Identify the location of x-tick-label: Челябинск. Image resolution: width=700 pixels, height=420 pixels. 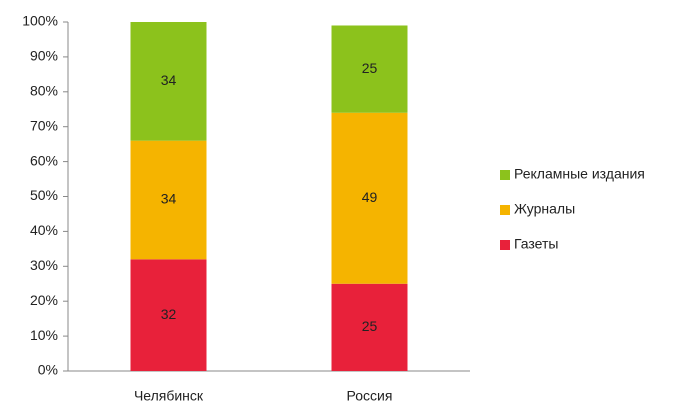
(169, 396).